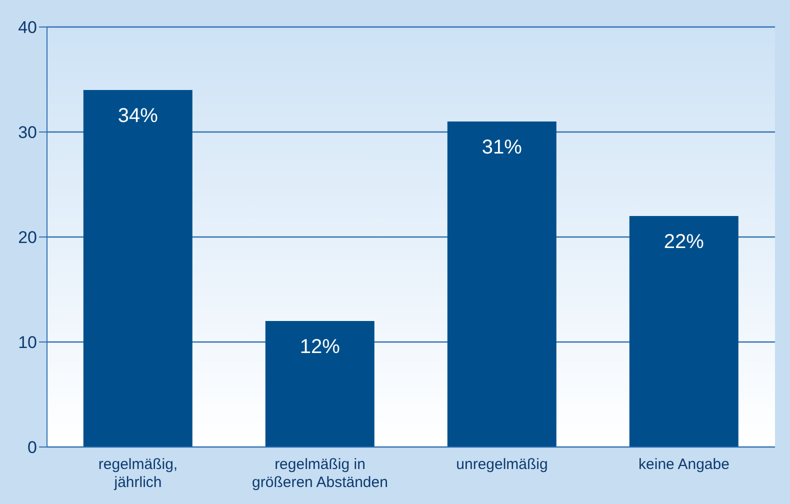 The image size is (790, 504). What do you see at coordinates (502, 147) in the screenshot?
I see `data-label: 31%` at bounding box center [502, 147].